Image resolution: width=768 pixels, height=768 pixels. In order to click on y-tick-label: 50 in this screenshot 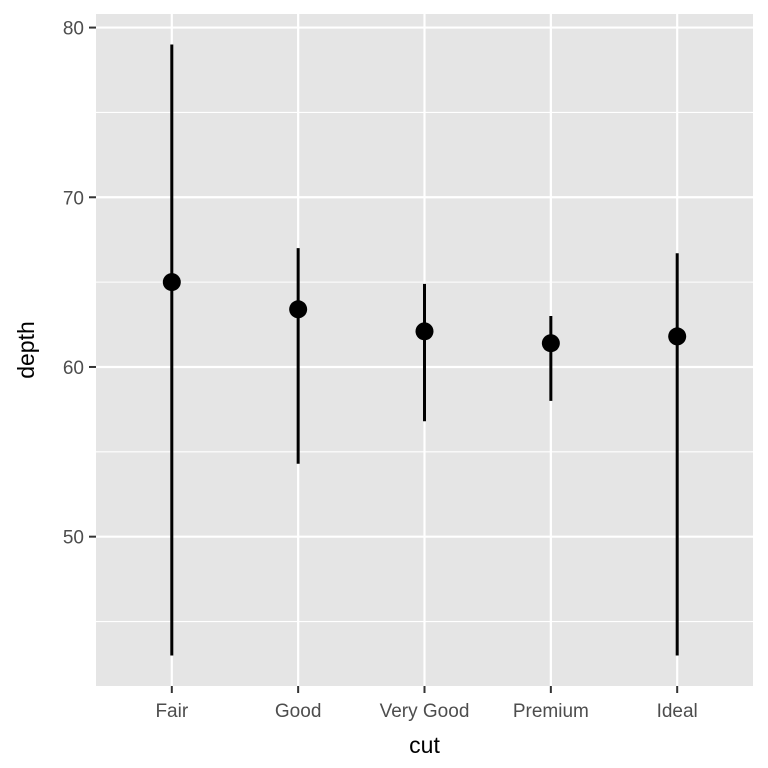, I will do `click(73, 538)`.